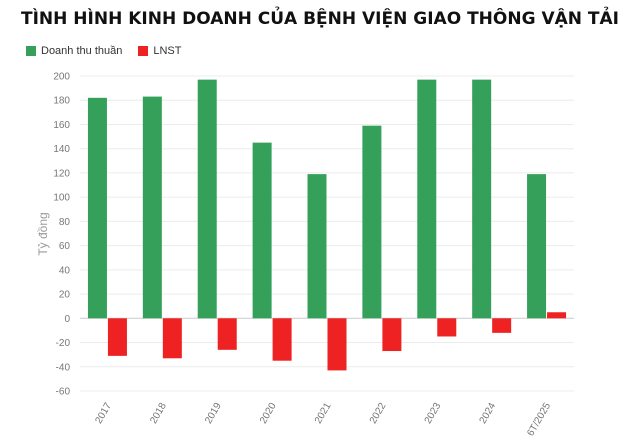  I want to click on y-tick-label: 60, so click(65, 246).